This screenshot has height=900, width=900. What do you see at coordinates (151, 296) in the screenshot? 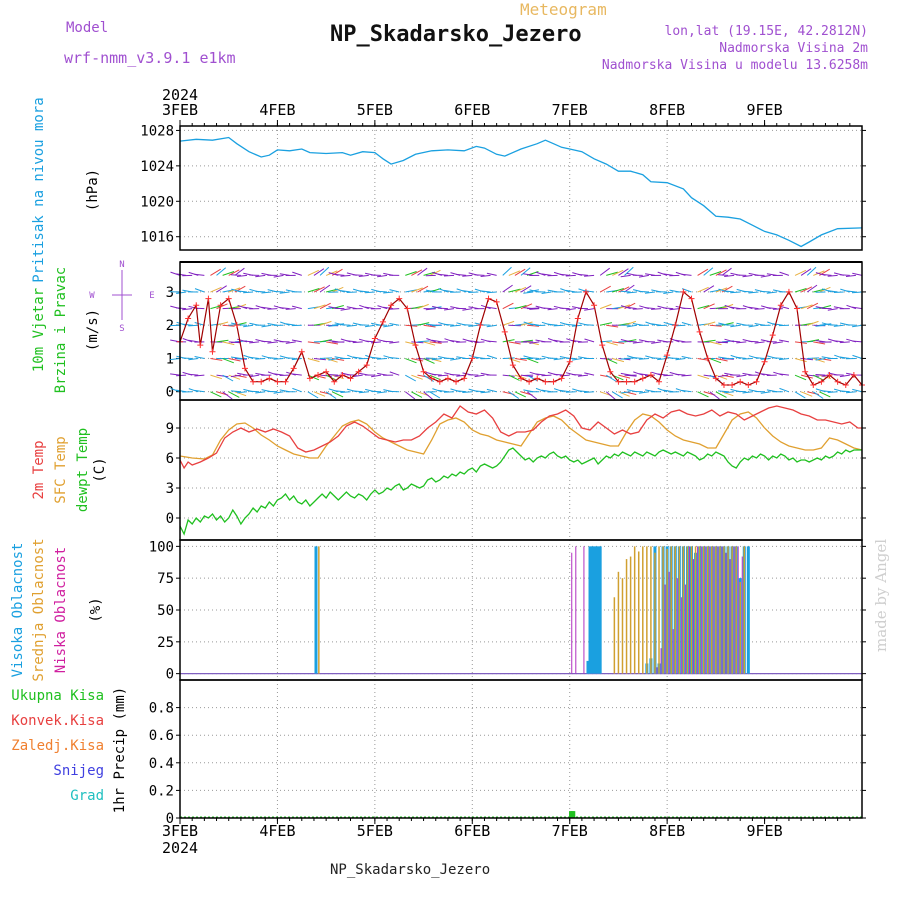
I see `compass-east: E` at bounding box center [151, 296].